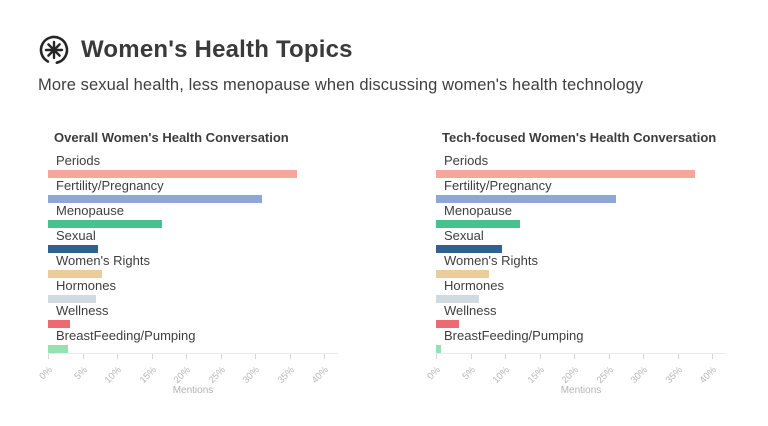  I want to click on asterisk-circle-logo-icon, so click(54, 50).